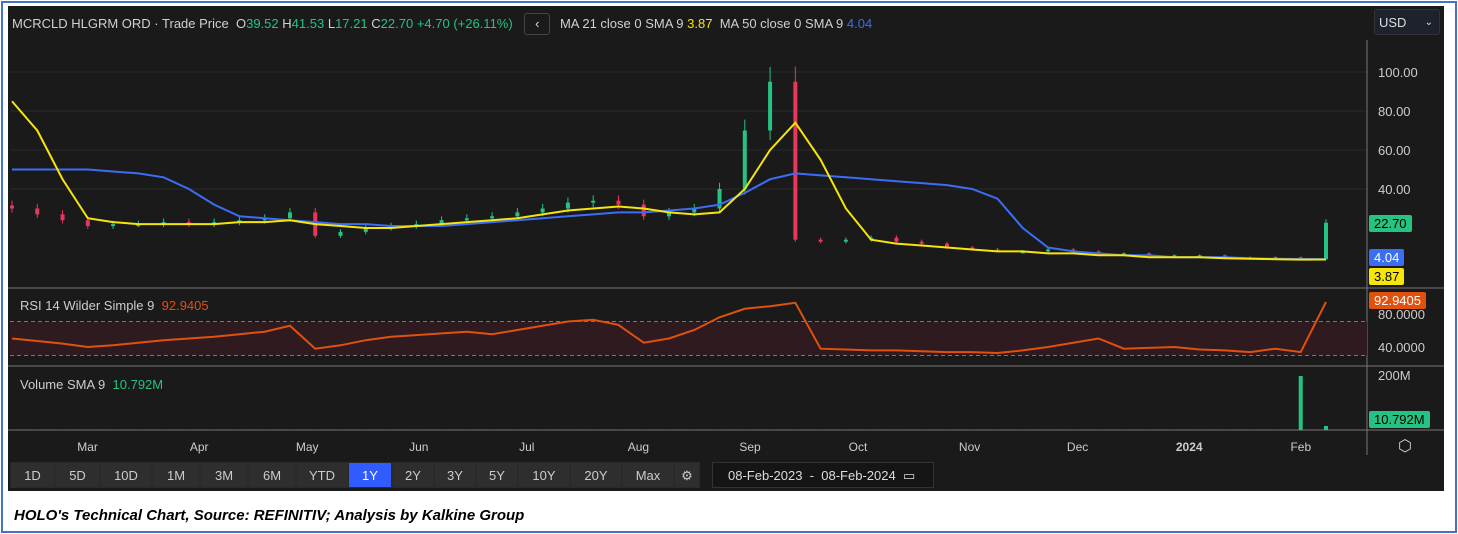  What do you see at coordinates (781, 23) in the screenshot?
I see `ma50-label: MA 50 close 0 SMA 9` at bounding box center [781, 23].